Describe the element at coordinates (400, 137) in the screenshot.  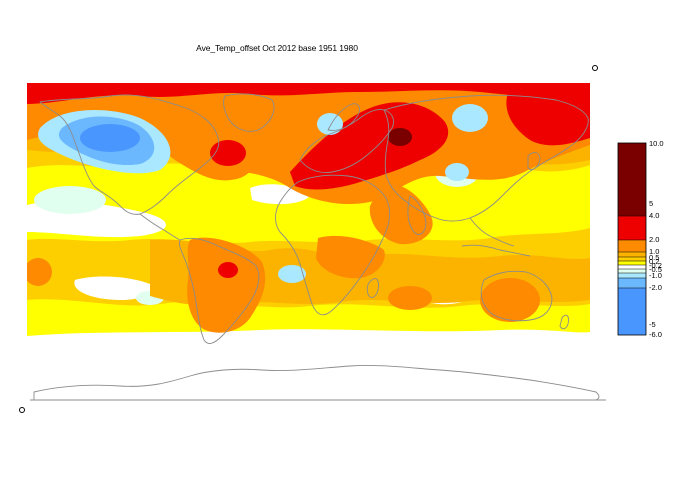
I see `deep-red-core-europe` at that location.